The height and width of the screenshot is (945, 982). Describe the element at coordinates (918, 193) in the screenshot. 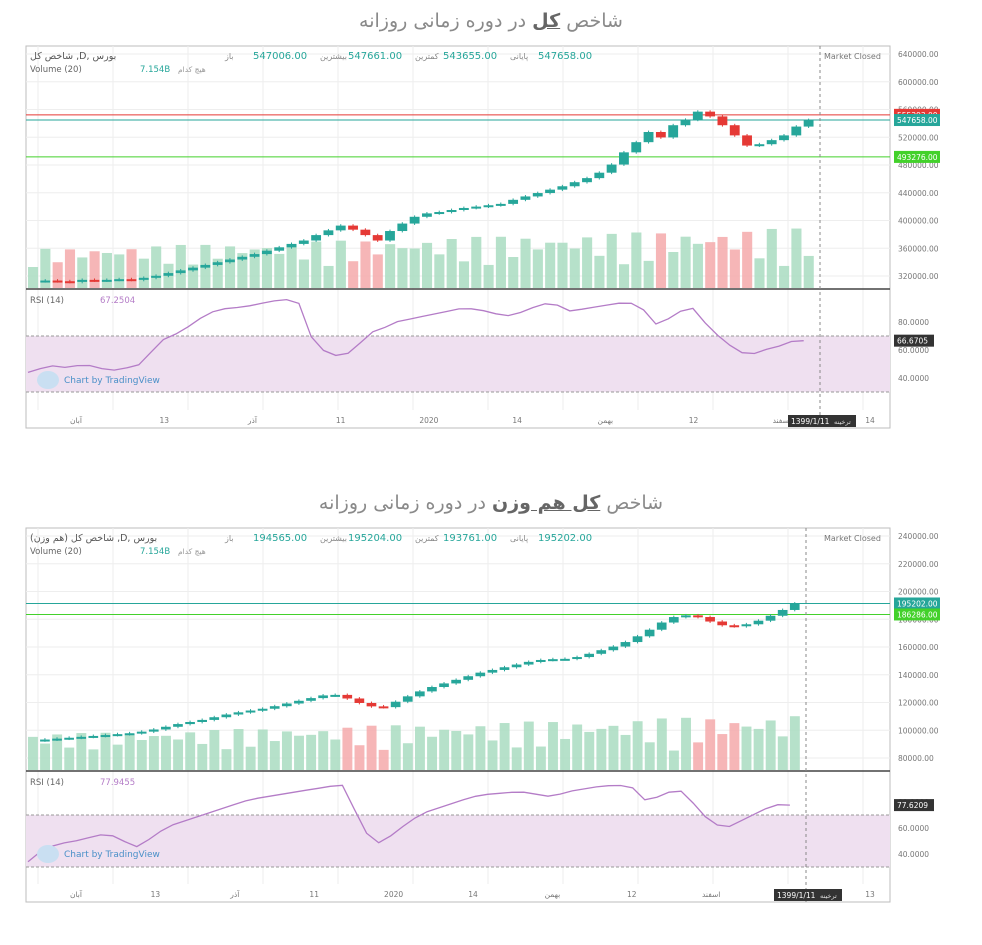

I see `price-axis-tick: 440000.00` at that location.